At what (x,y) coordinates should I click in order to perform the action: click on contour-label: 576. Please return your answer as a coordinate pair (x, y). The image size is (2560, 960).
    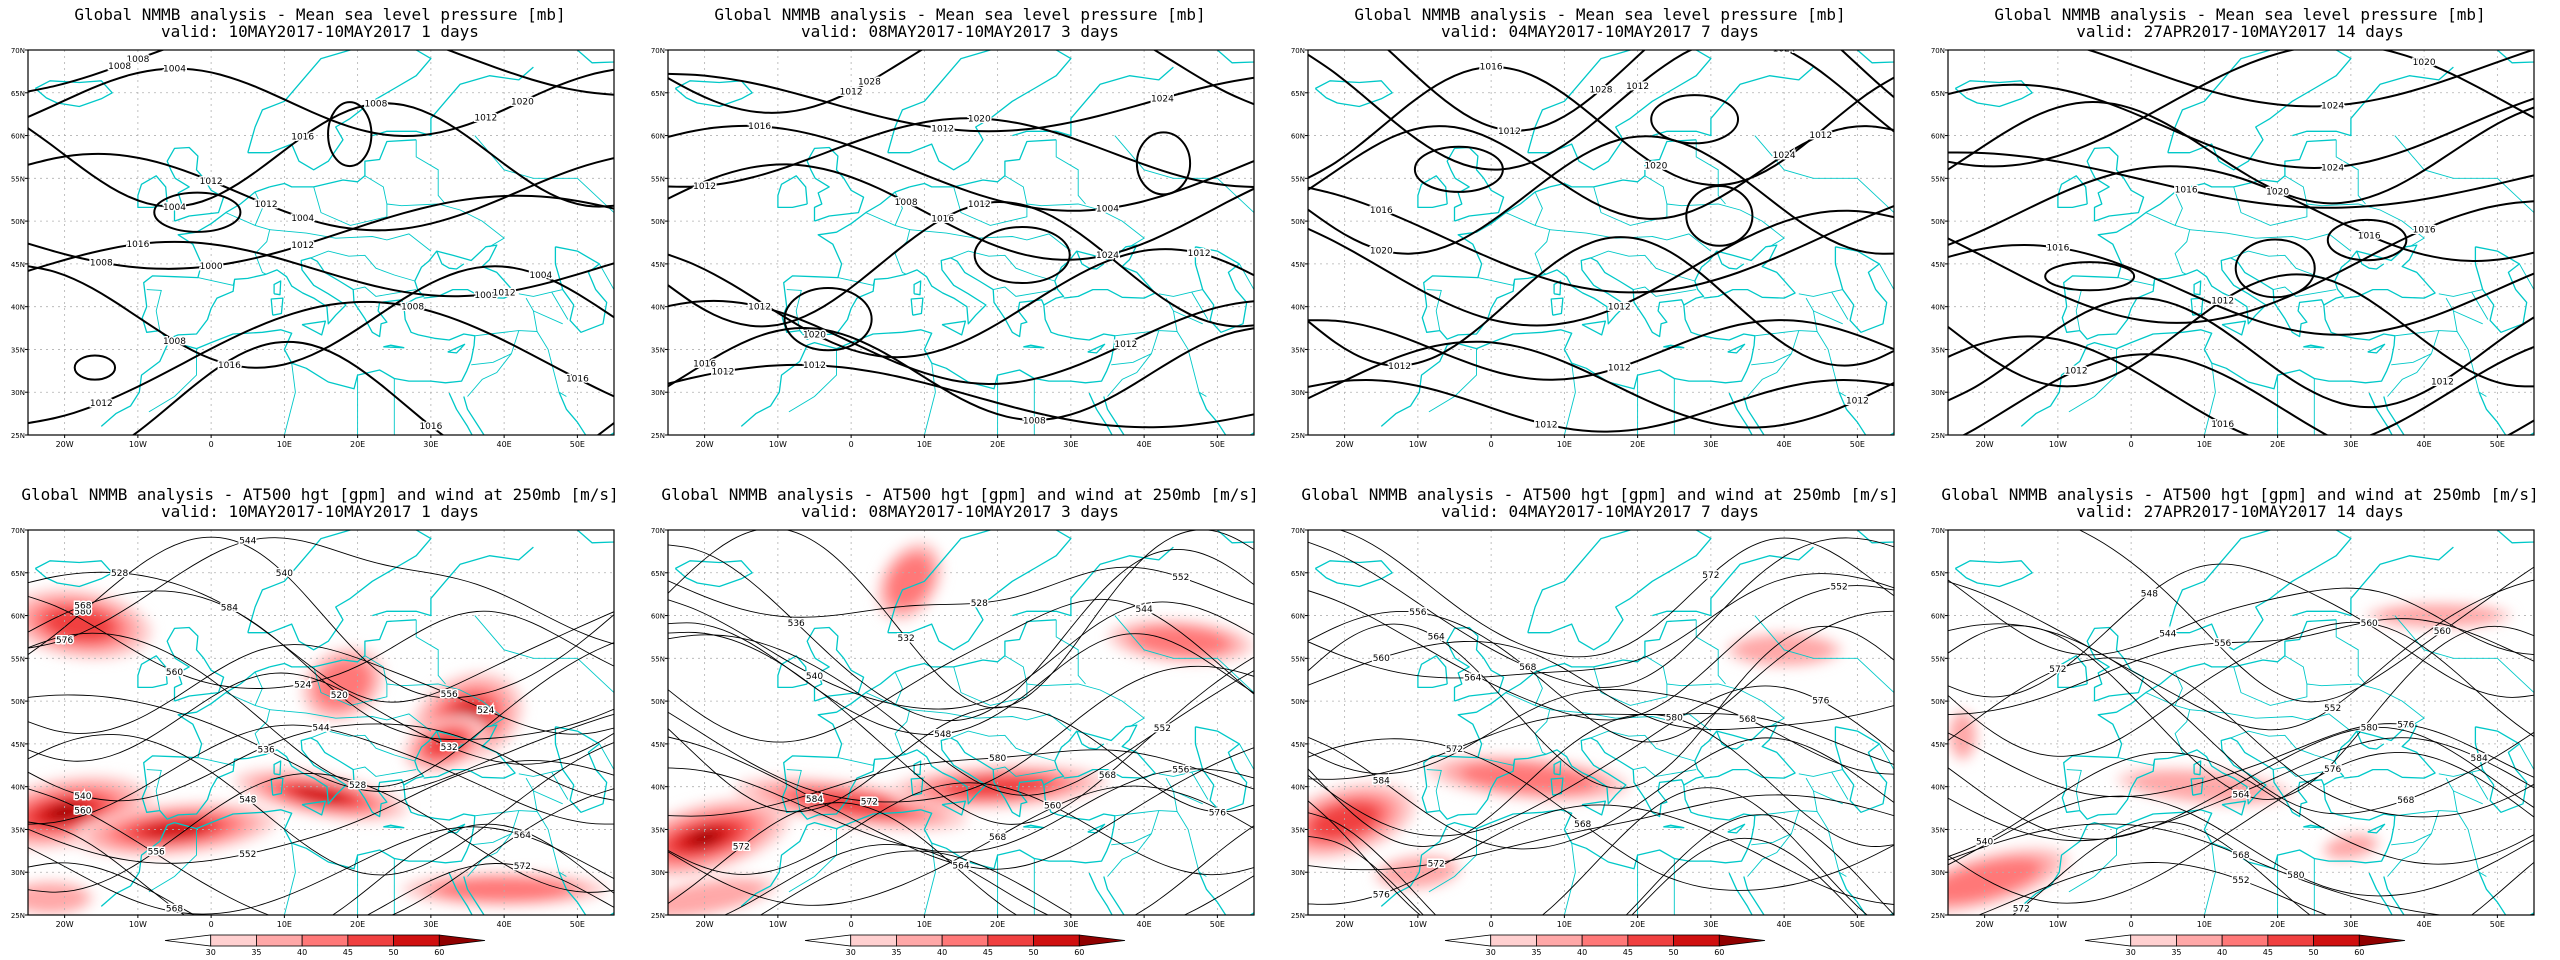
    Looking at the image, I should click on (2332, 770).